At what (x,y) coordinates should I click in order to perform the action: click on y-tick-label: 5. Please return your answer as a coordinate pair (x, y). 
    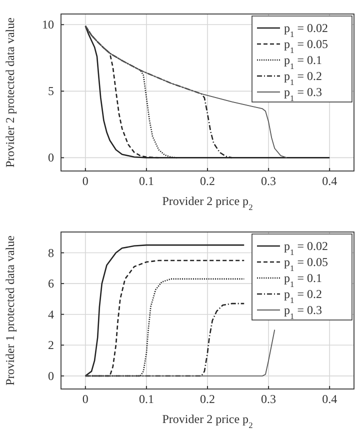
    Looking at the image, I should click on (51, 91).